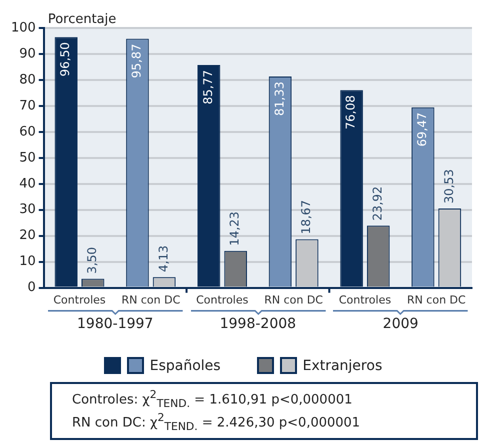 This screenshot has width=486, height=445. What do you see at coordinates (306, 217) in the screenshot?
I see `data-label: 18,67` at bounding box center [306, 217].